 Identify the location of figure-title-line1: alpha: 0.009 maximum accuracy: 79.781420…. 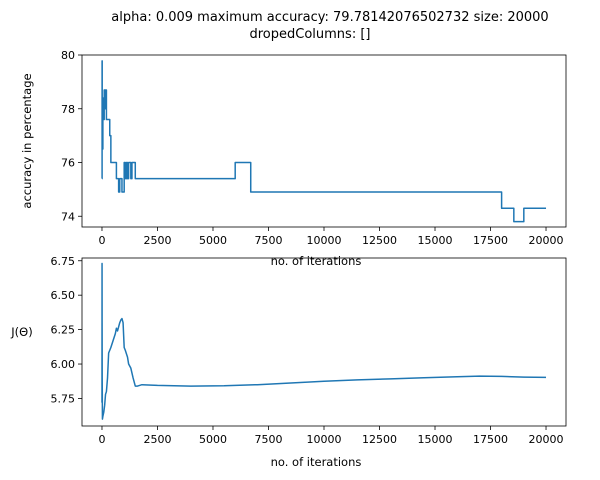
(329, 17).